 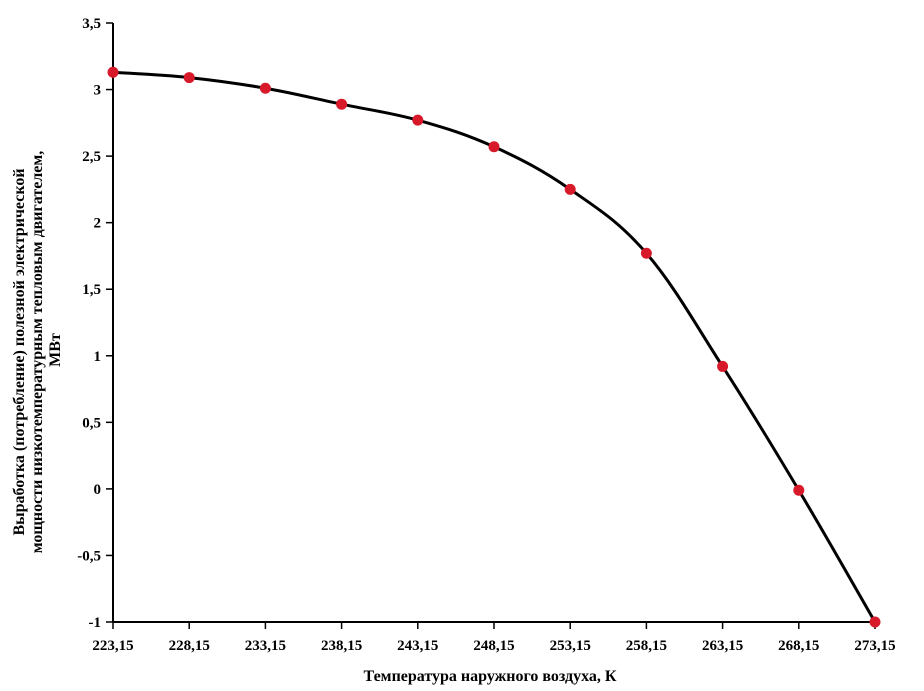 I want to click on y-tick-label: 2, so click(x=98, y=224).